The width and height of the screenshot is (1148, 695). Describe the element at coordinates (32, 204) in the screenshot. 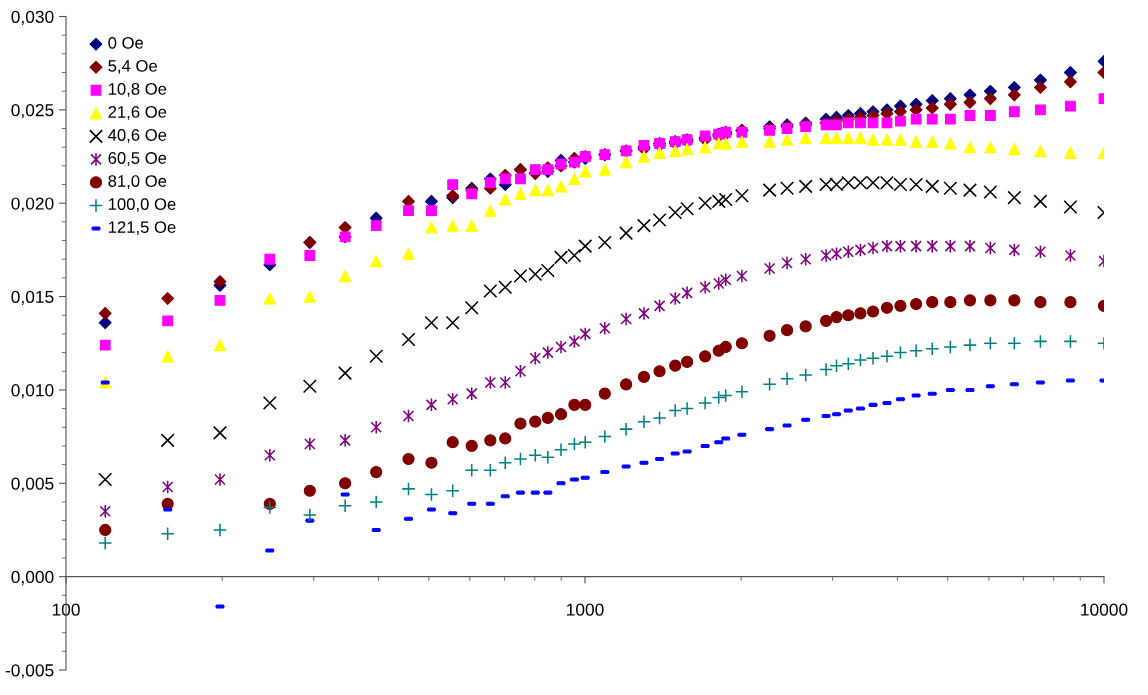

I see `y-tick-label: 0,020` at that location.